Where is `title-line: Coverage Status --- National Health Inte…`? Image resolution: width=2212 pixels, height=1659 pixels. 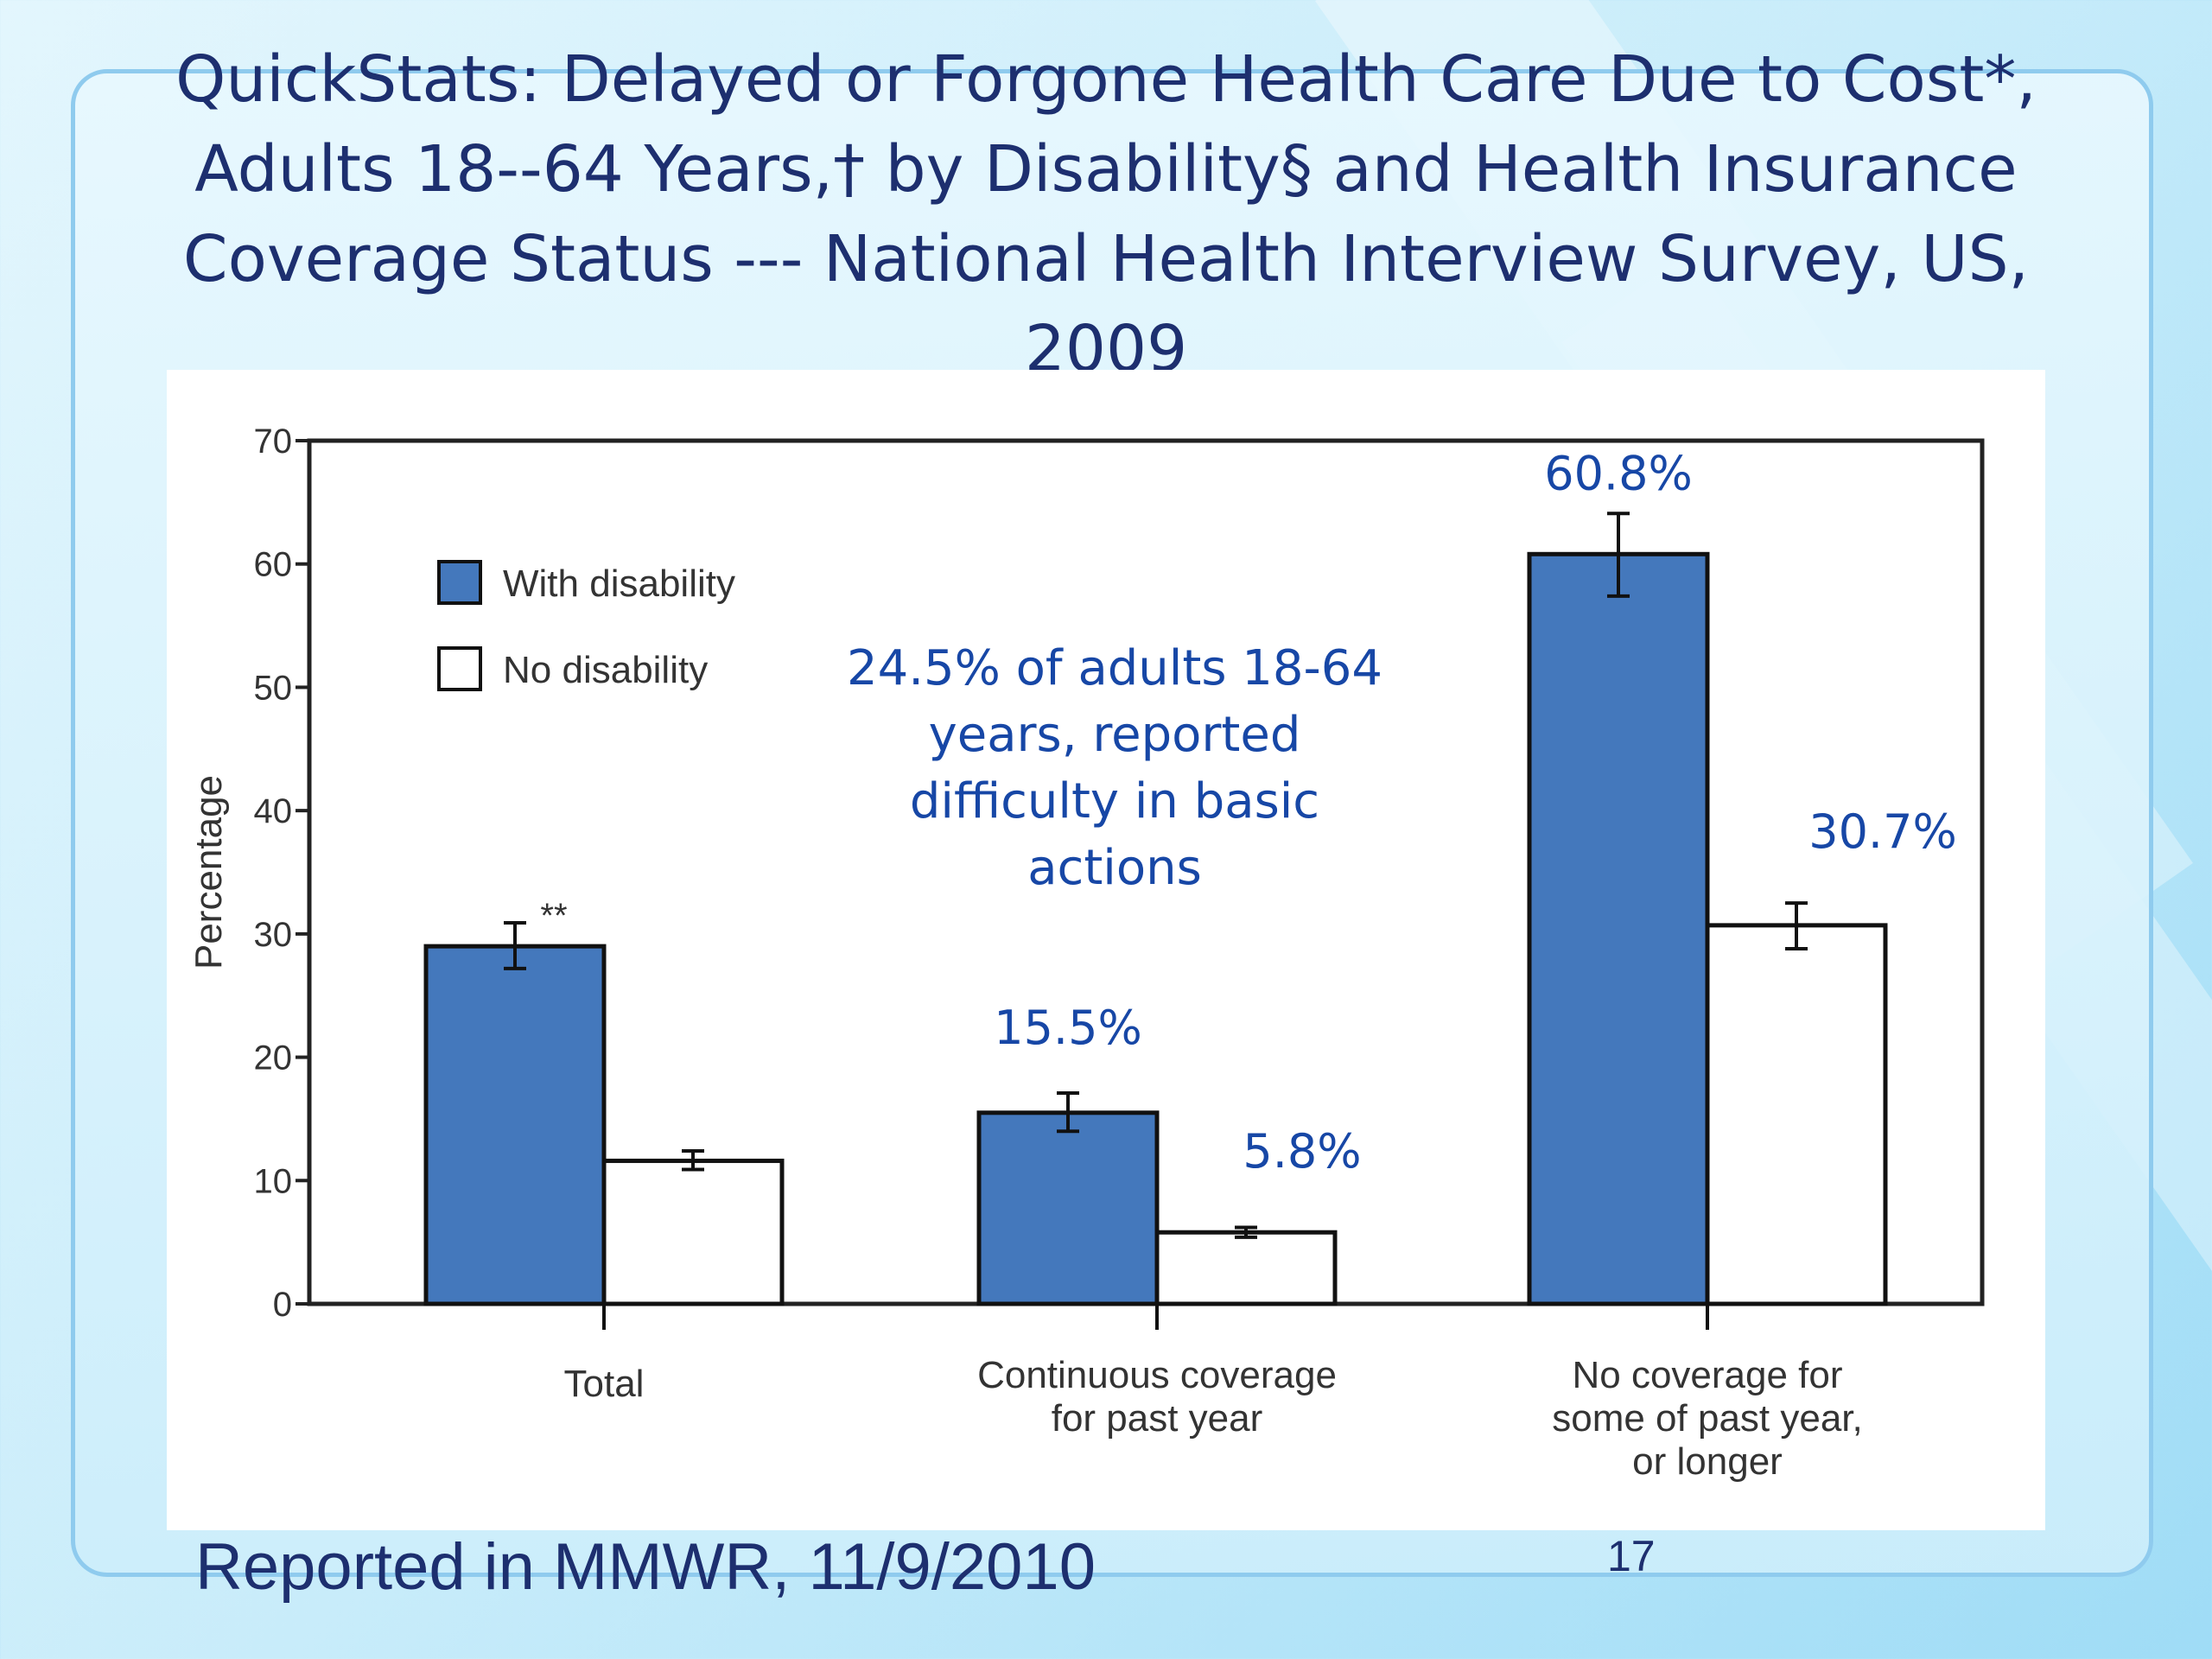 title-line: Coverage Status --- National Health Inte… is located at coordinates (1106, 259).